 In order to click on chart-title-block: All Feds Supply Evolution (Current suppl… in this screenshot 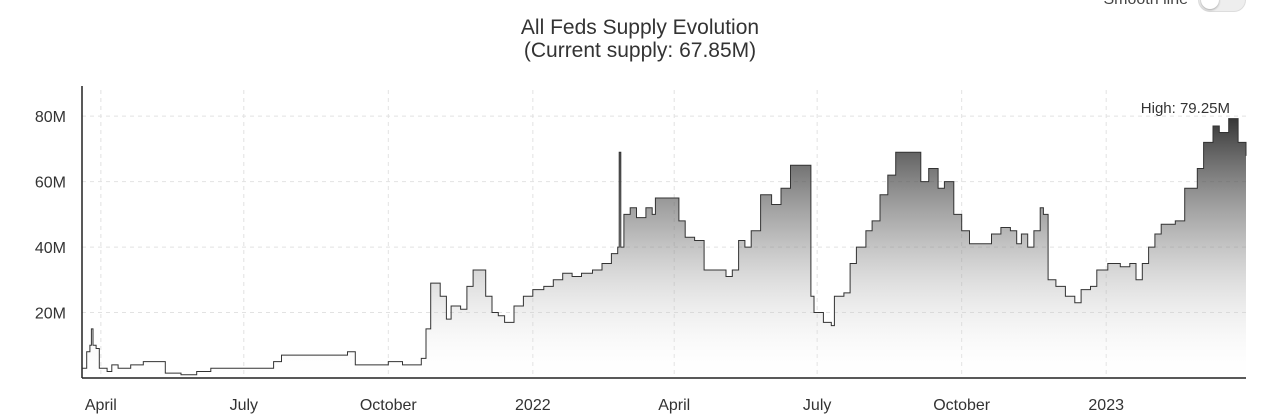, I will do `click(640, 39)`.